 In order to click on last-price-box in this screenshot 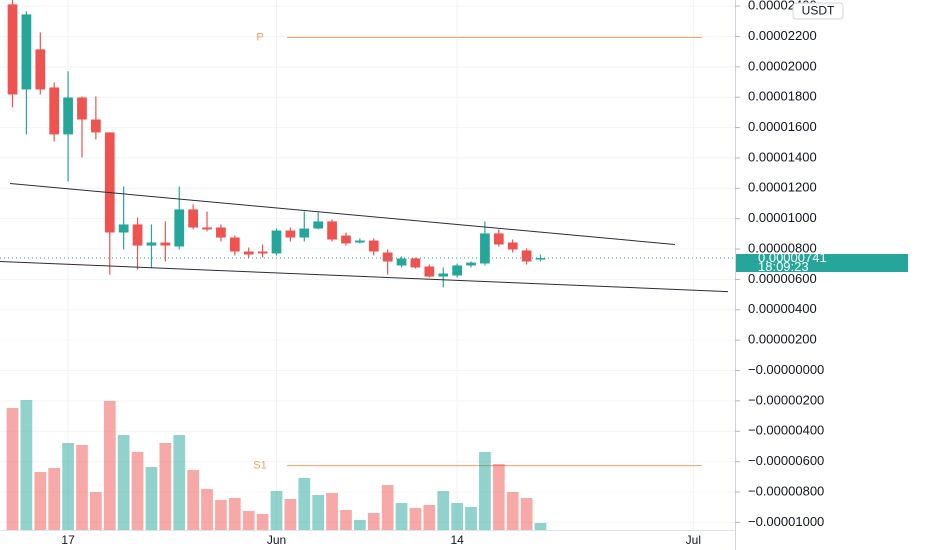, I will do `click(822, 263)`.